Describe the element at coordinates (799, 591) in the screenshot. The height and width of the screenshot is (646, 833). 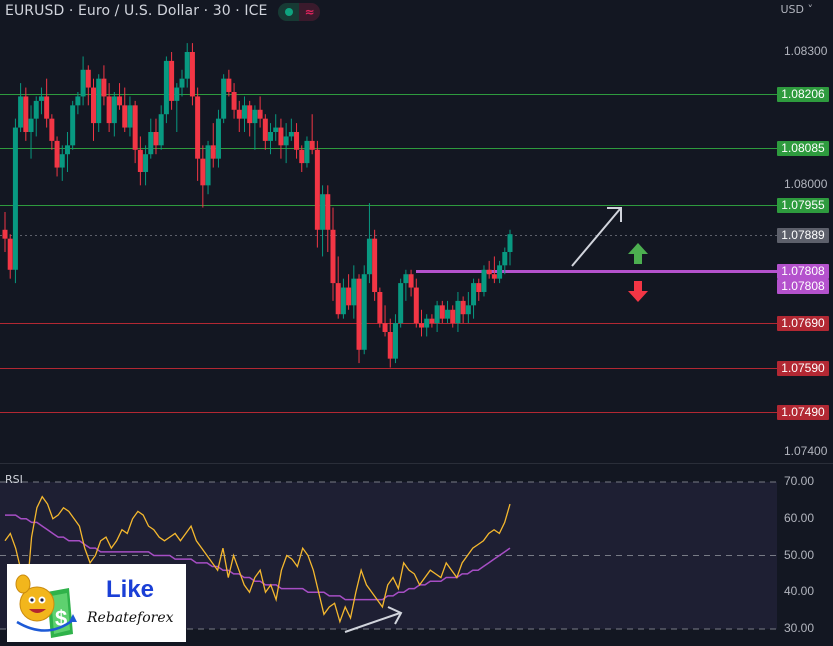
I see `rsi-tick: 40.00` at that location.